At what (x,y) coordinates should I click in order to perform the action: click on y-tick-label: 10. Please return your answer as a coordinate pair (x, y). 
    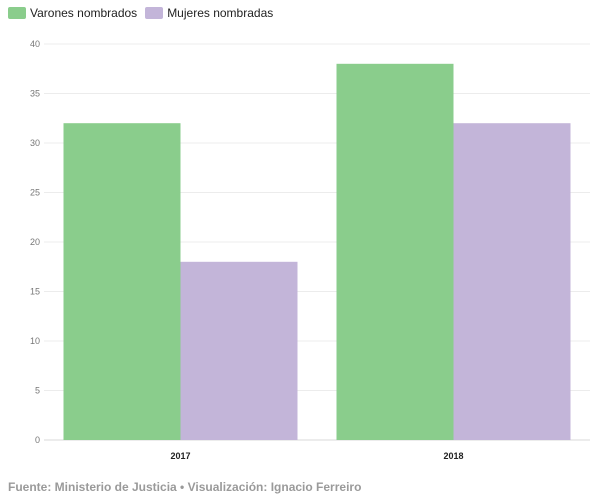
    Looking at the image, I should click on (35, 341).